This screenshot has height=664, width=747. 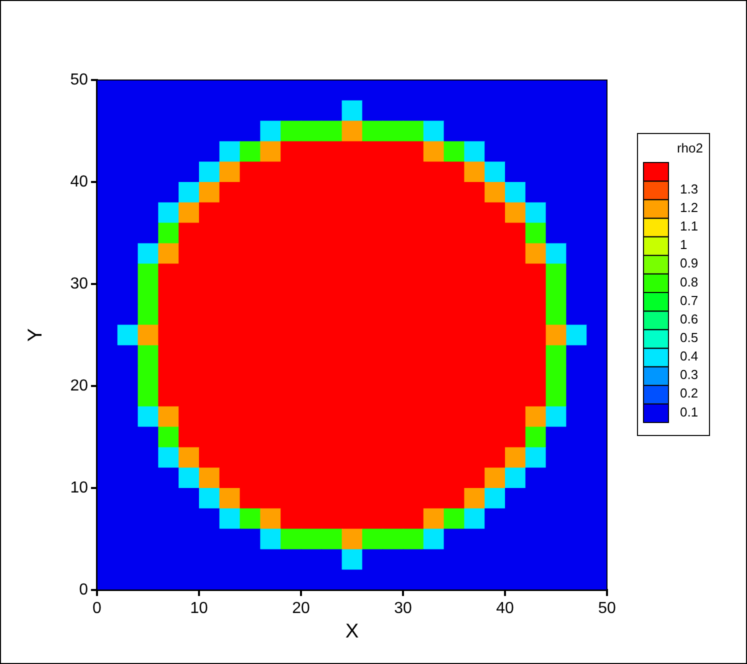 I want to click on color-bar-label: 0.9, so click(x=689, y=263).